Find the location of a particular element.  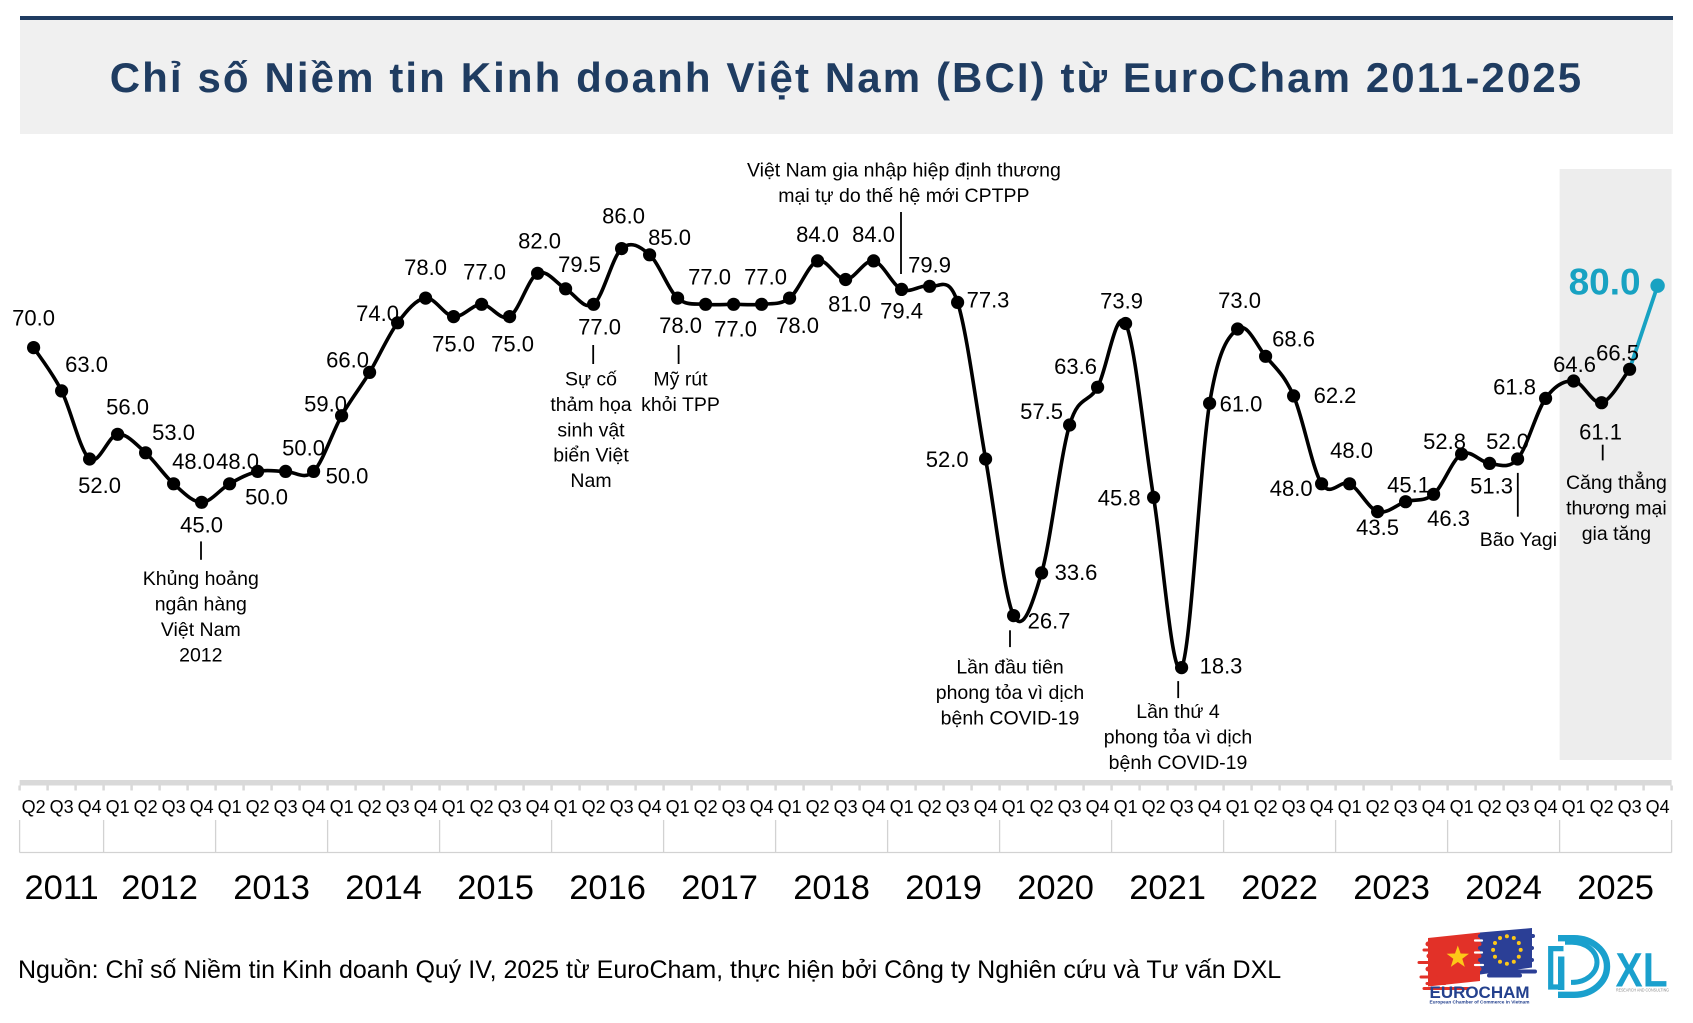

svg-text: 33.6 is located at coordinates (1076, 572).